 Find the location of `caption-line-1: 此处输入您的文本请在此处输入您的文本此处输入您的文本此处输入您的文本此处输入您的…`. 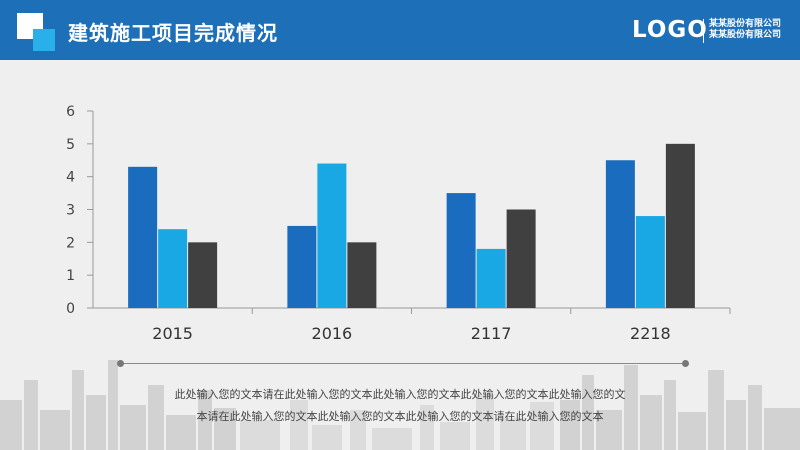

caption-line-1: 此处输入您的文本请在此处输入您的文本此处输入您的文本此处输入您的文本此处输入您的… is located at coordinates (400, 394).